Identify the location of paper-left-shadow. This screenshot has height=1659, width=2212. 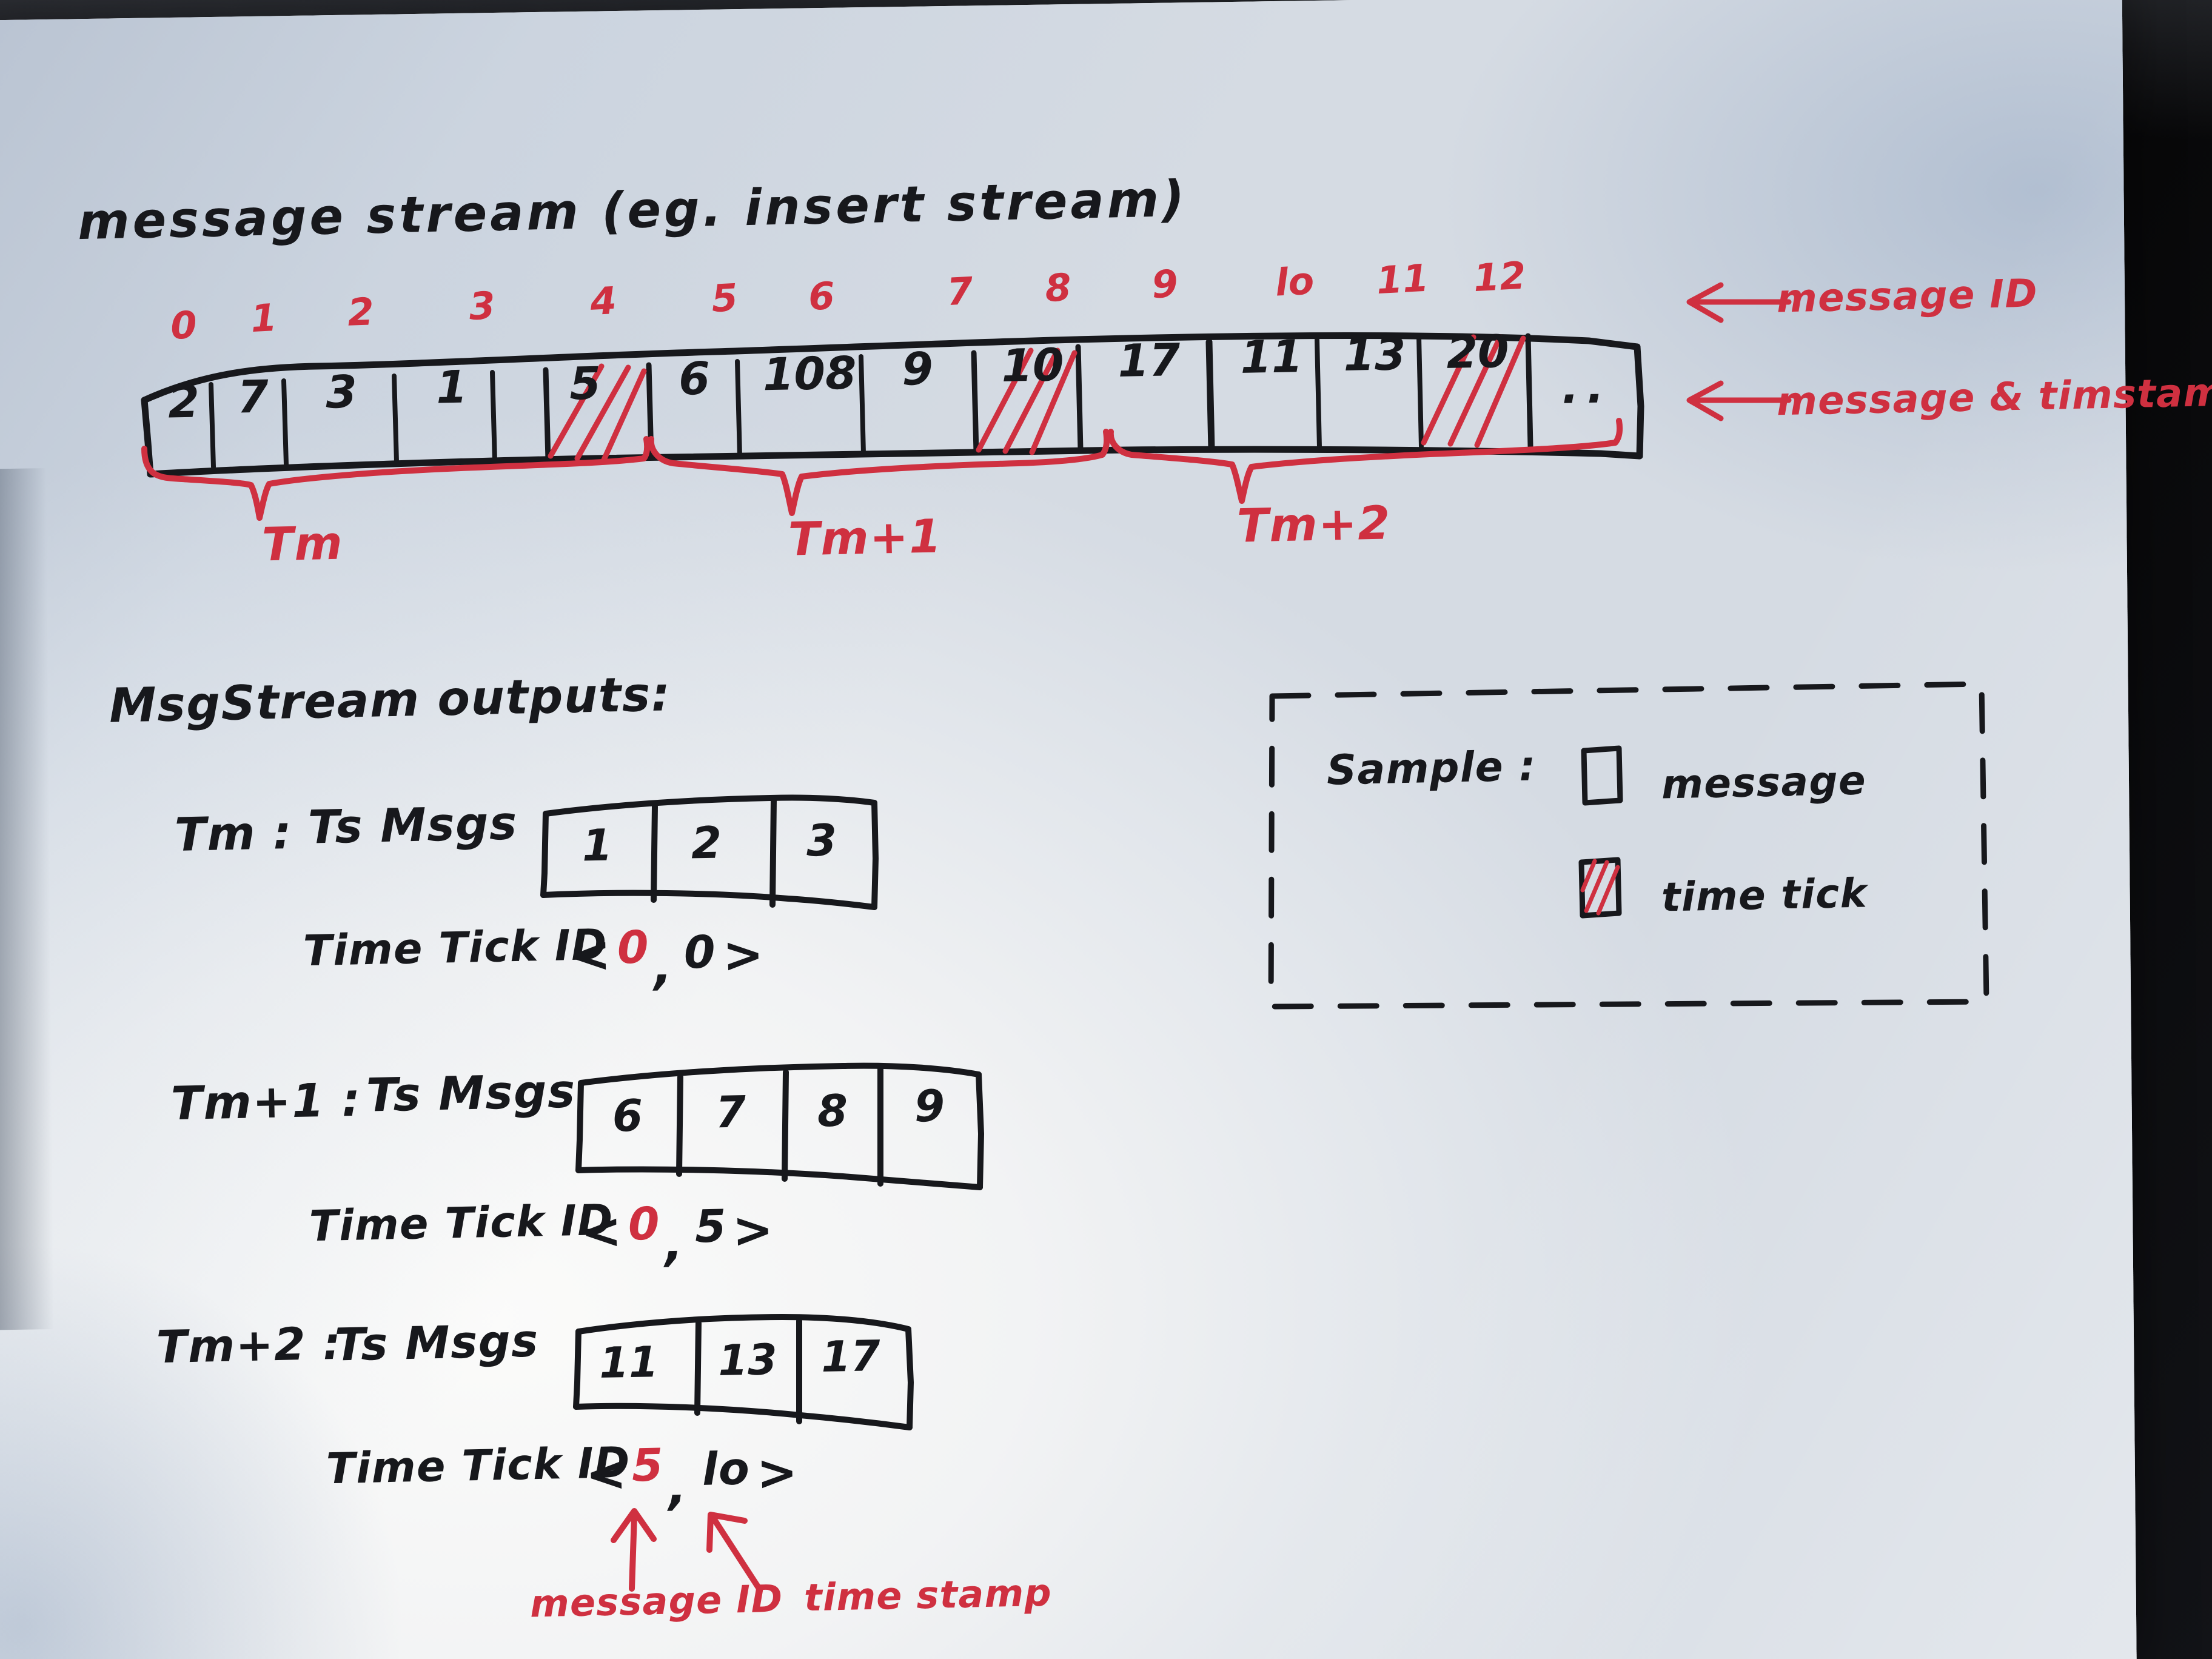
(27, 899).